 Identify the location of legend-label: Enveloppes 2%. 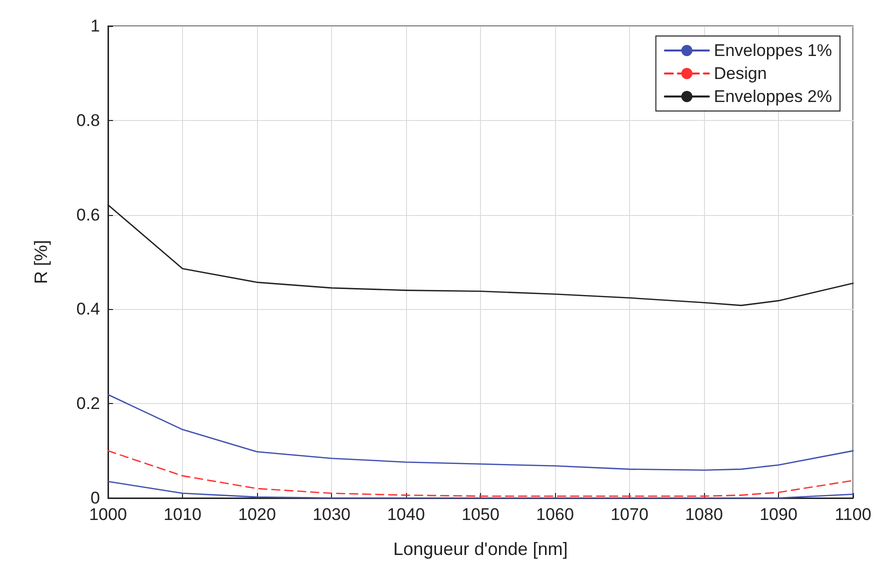
(773, 96).